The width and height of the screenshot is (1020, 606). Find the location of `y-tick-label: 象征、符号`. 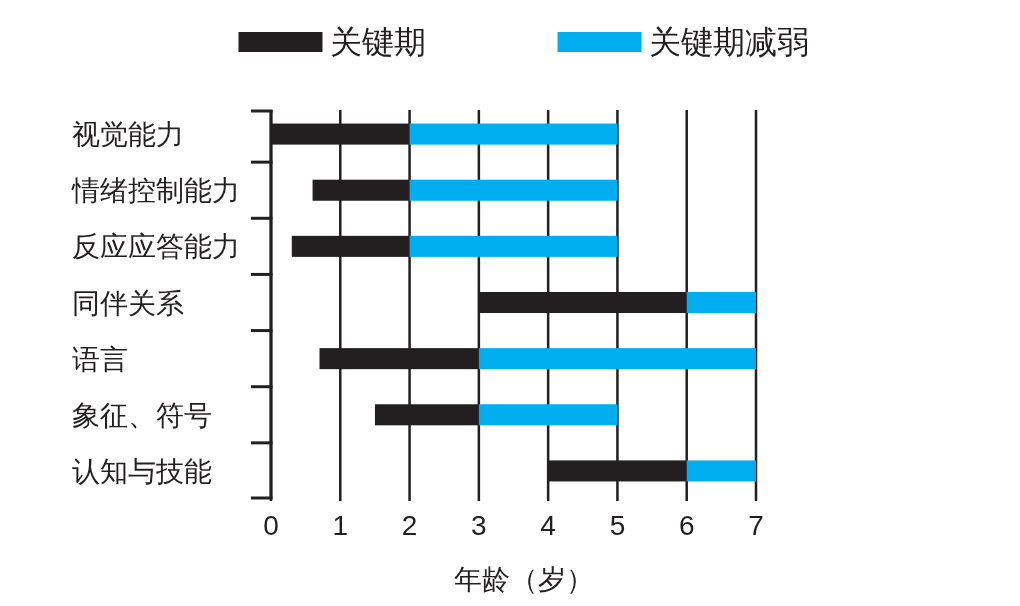

y-tick-label: 象征、符号 is located at coordinates (142, 415).